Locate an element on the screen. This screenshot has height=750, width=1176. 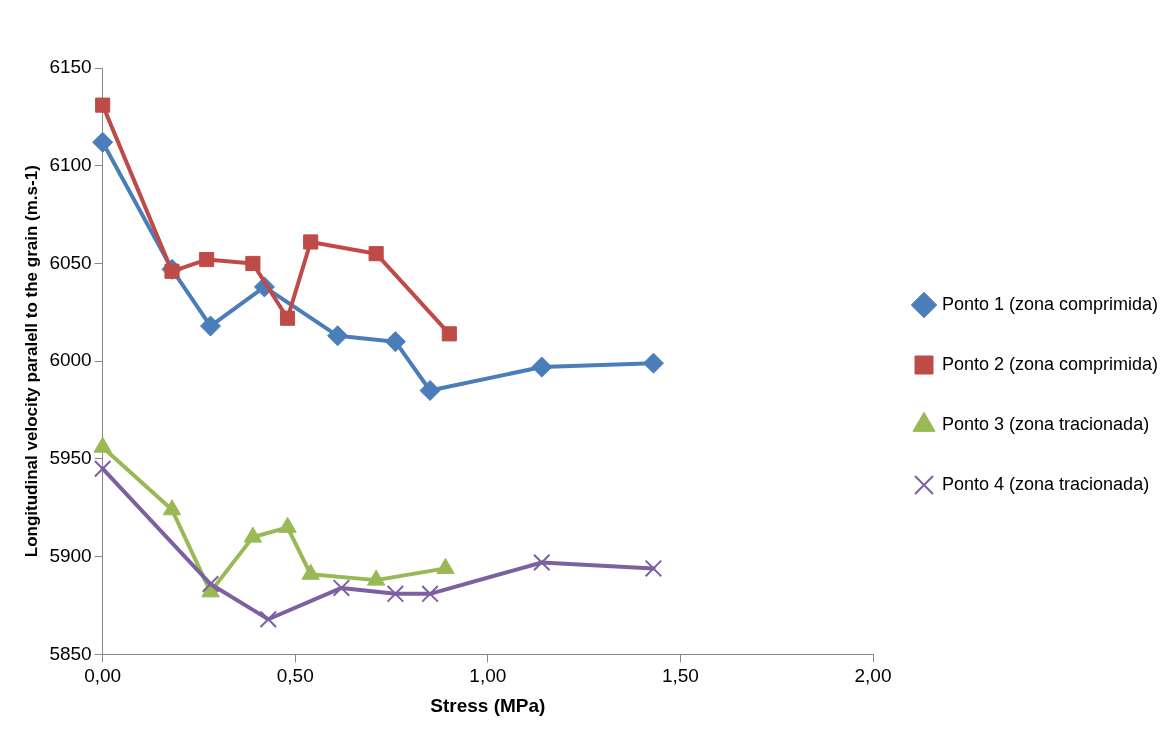
x-tick-label: 0,00 is located at coordinates (103, 676).